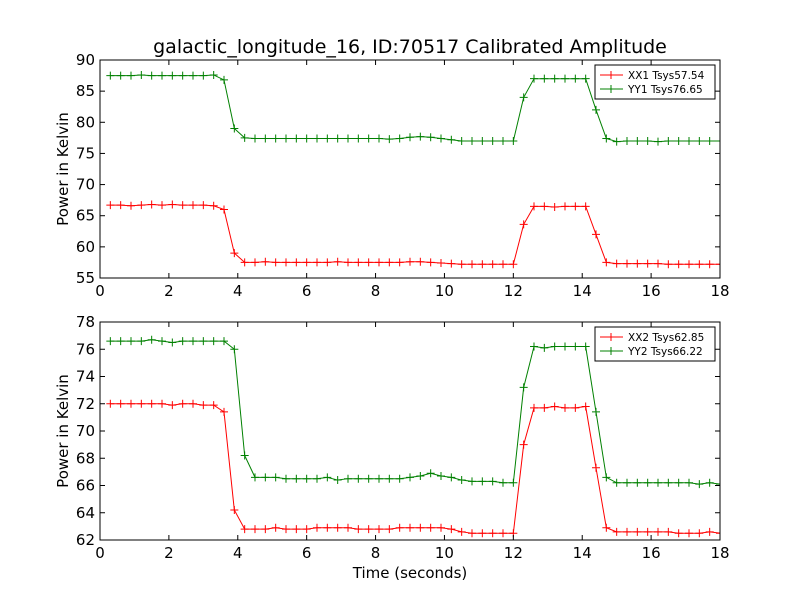  I want to click on x-tick-label-1-0: 0, so click(100, 553).